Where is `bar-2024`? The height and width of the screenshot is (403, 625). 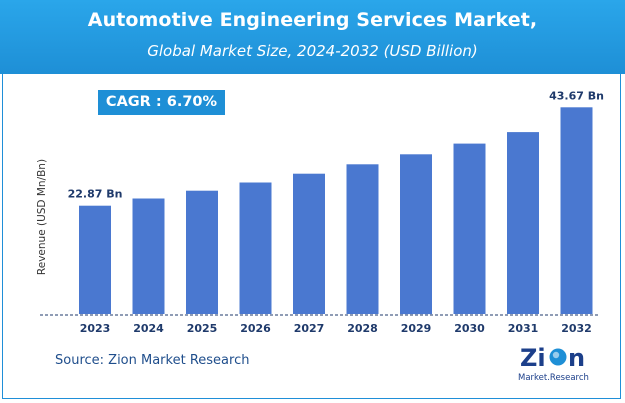 bar-2024 is located at coordinates (148, 256).